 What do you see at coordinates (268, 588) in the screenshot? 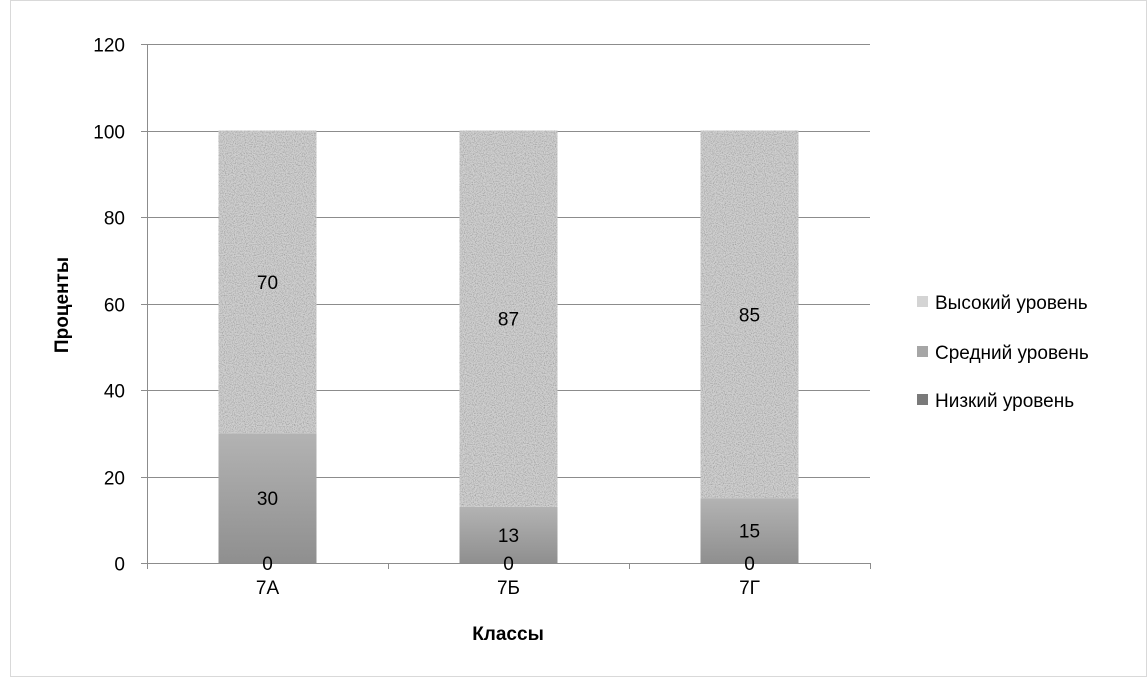
I see `x-tick-label: 7А` at bounding box center [268, 588].